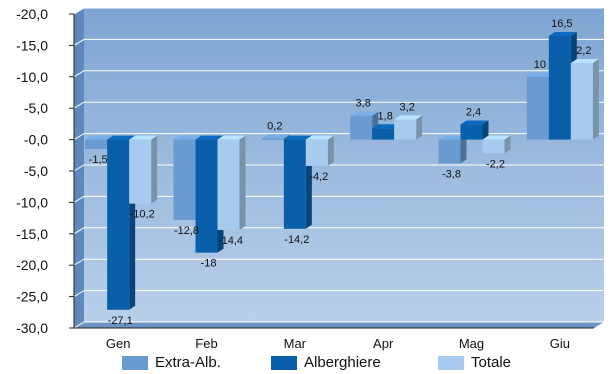  Describe the element at coordinates (142, 215) in the screenshot. I see `data-label-totale: -10,2` at that location.